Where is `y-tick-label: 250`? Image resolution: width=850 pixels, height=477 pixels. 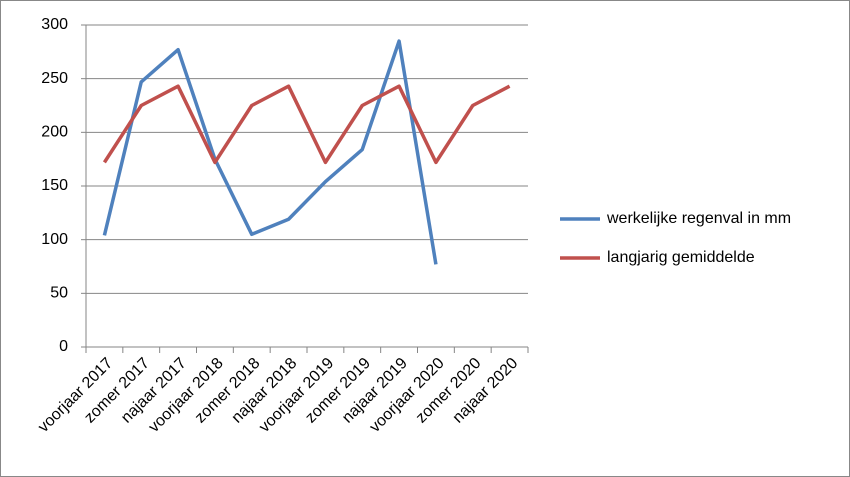 y-tick-label: 250 is located at coordinates (54, 78).